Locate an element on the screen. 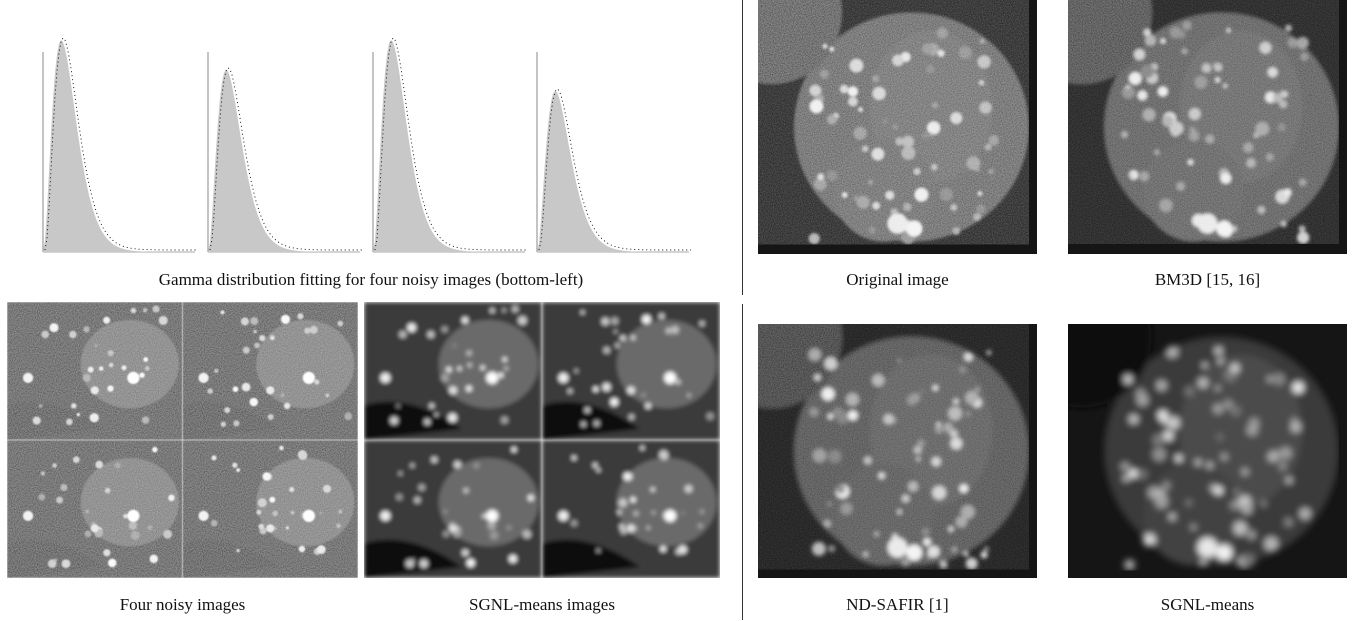 Image resolution: width=1362 pixels, height=621 pixels. caption-original: Original image is located at coordinates (897, 279).